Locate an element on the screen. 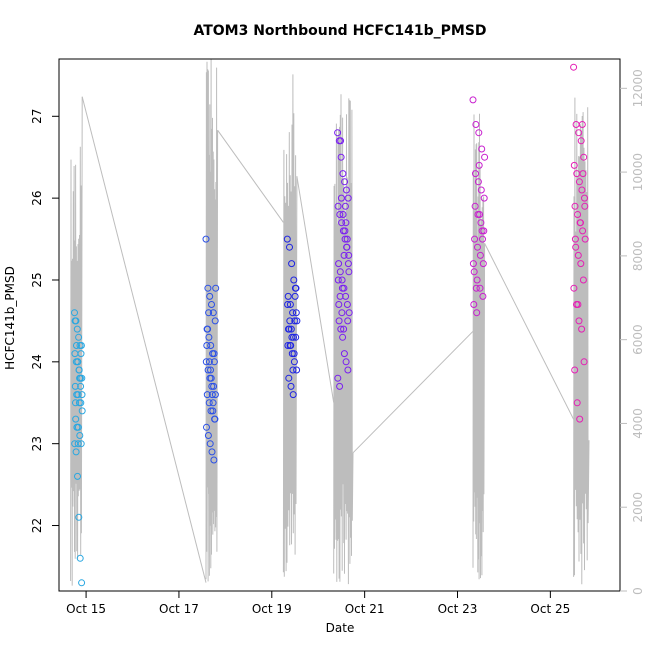  y-axis: 22 23 24 25 26 27 is located at coordinates (44, 321).